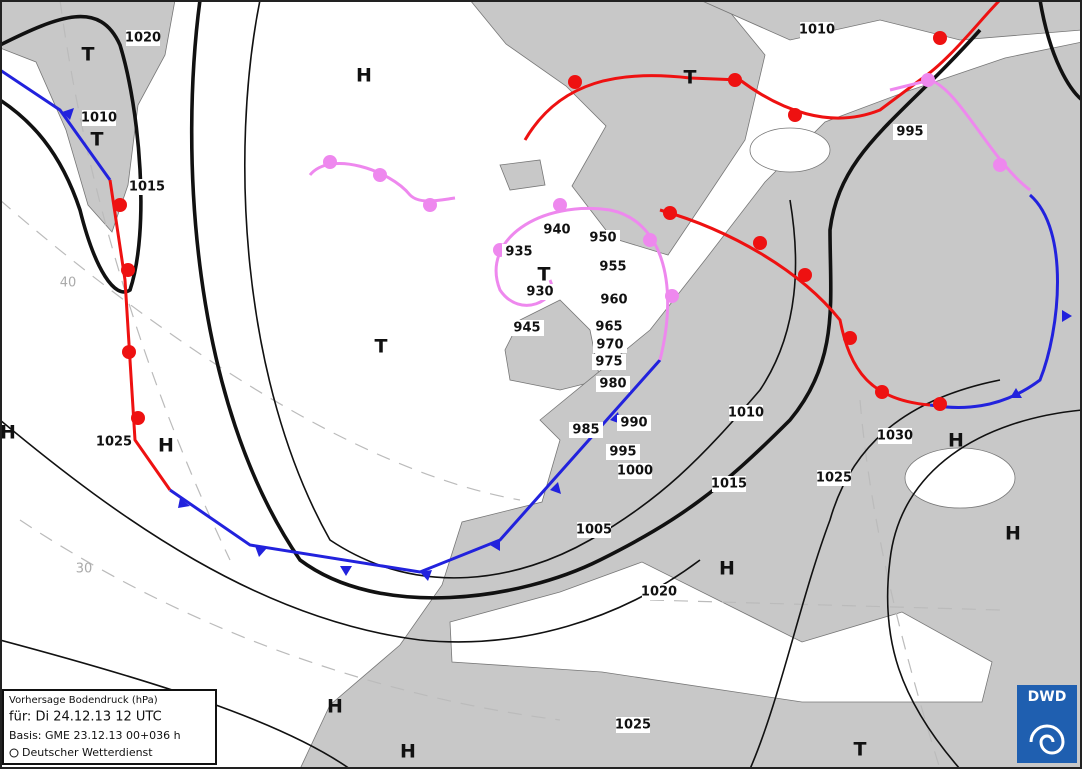  I want to click on copyright-icon, so click(14, 753).